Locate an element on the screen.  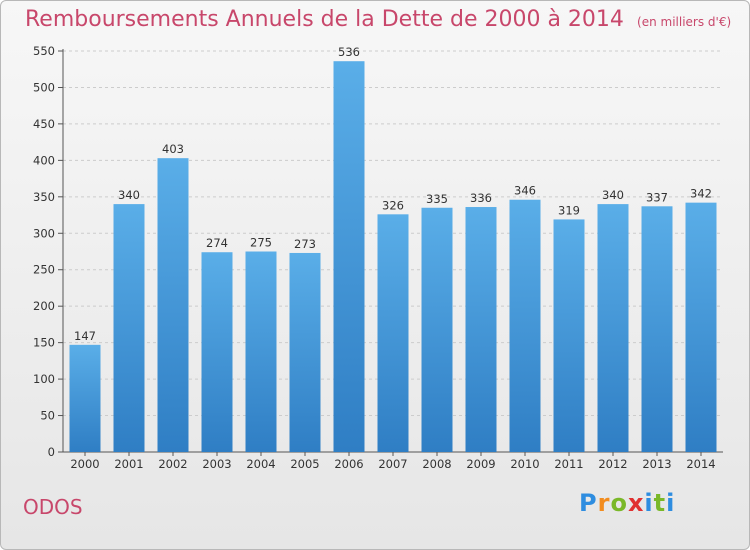
bar-2009 is located at coordinates (481, 329).